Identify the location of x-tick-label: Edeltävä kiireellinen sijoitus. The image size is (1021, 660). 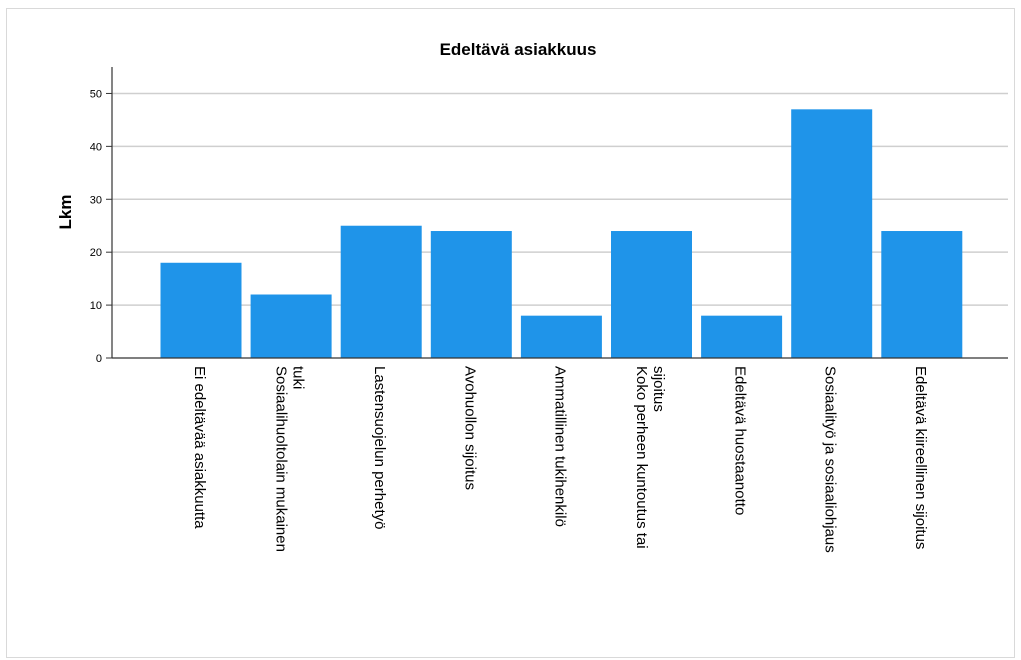
(920, 457).